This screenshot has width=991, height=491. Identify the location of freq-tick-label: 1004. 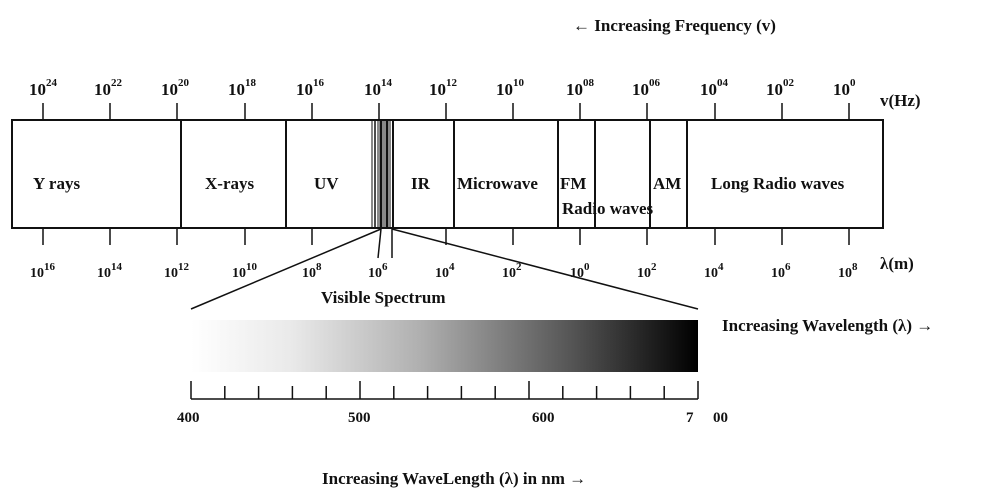
(714, 88).